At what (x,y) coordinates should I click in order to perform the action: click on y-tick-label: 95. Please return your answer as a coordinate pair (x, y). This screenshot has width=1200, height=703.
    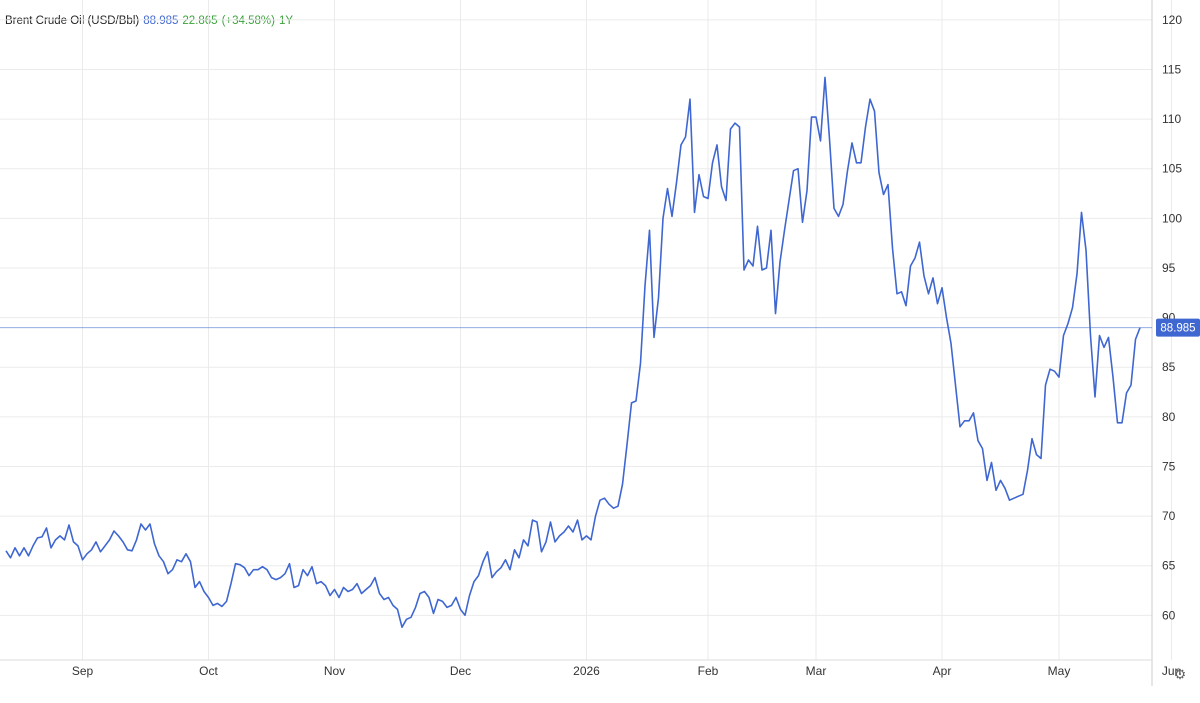
    Looking at the image, I should click on (1169, 268).